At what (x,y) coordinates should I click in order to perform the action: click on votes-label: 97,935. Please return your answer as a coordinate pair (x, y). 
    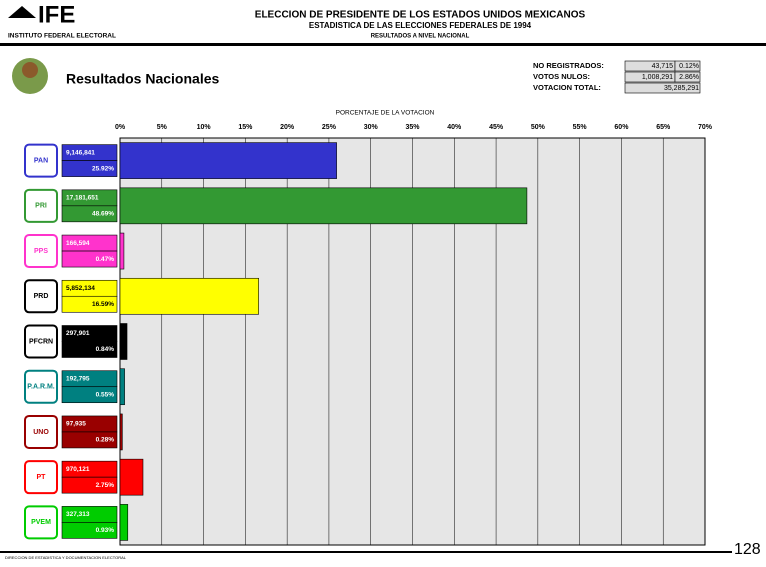
    Looking at the image, I should click on (76, 424).